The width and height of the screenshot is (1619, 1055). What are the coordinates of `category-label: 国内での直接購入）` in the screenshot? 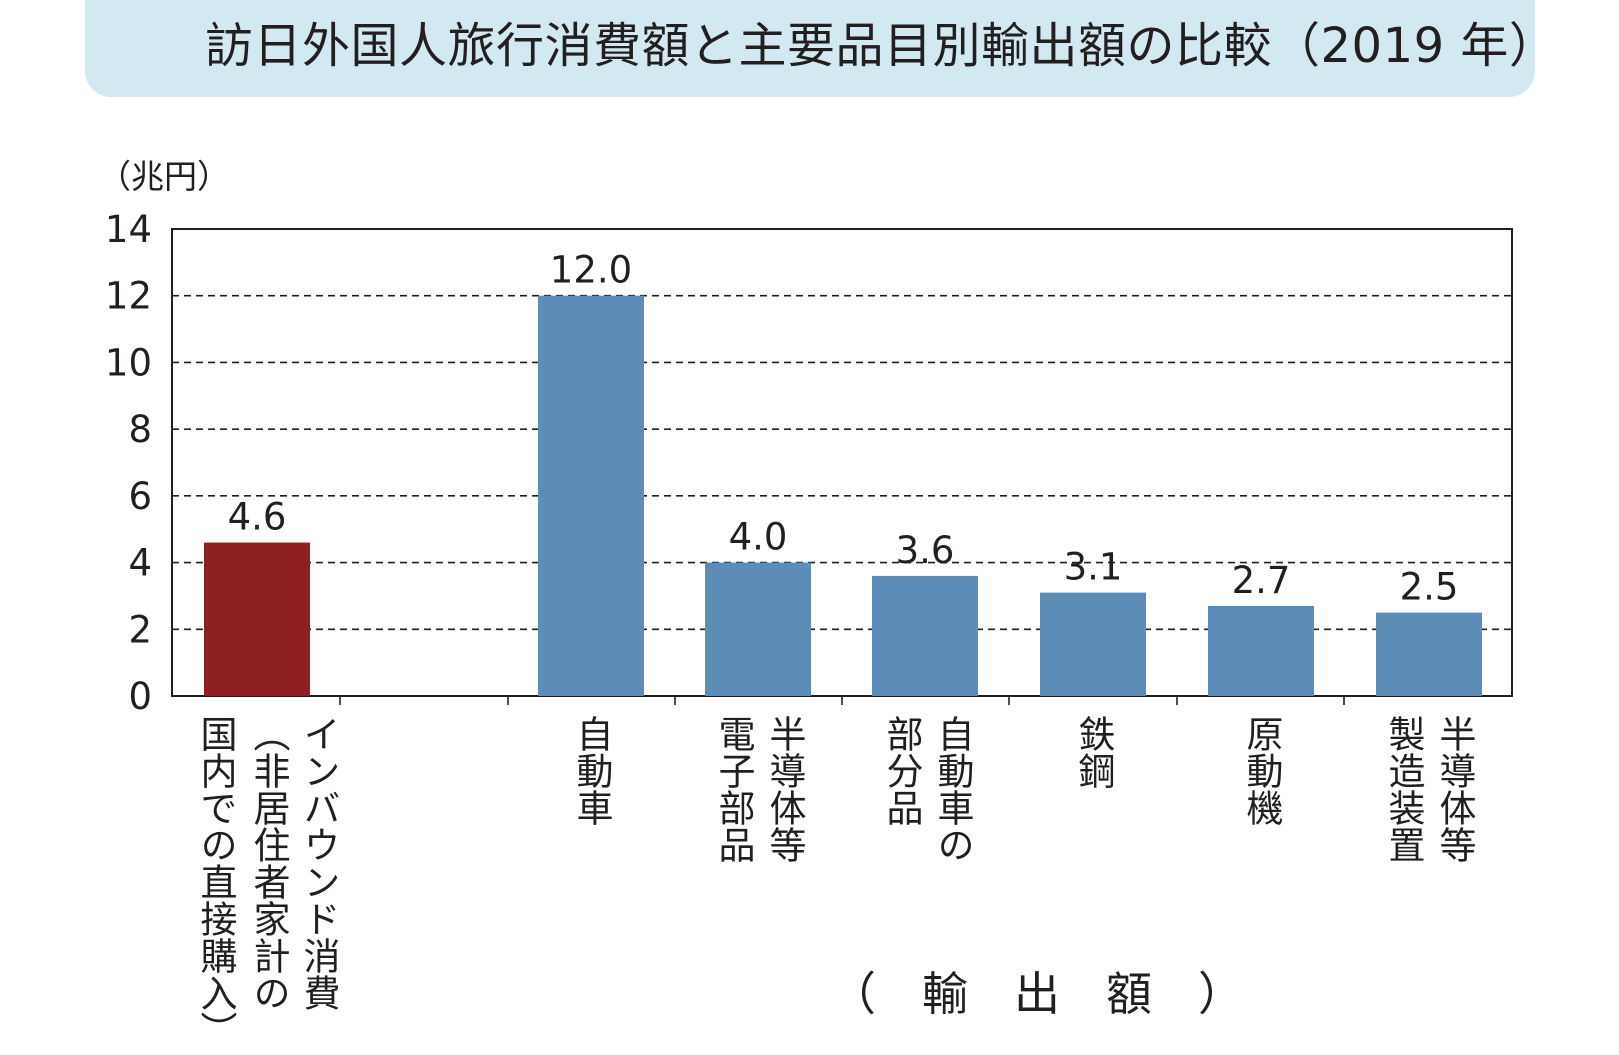 It's located at (215, 881).